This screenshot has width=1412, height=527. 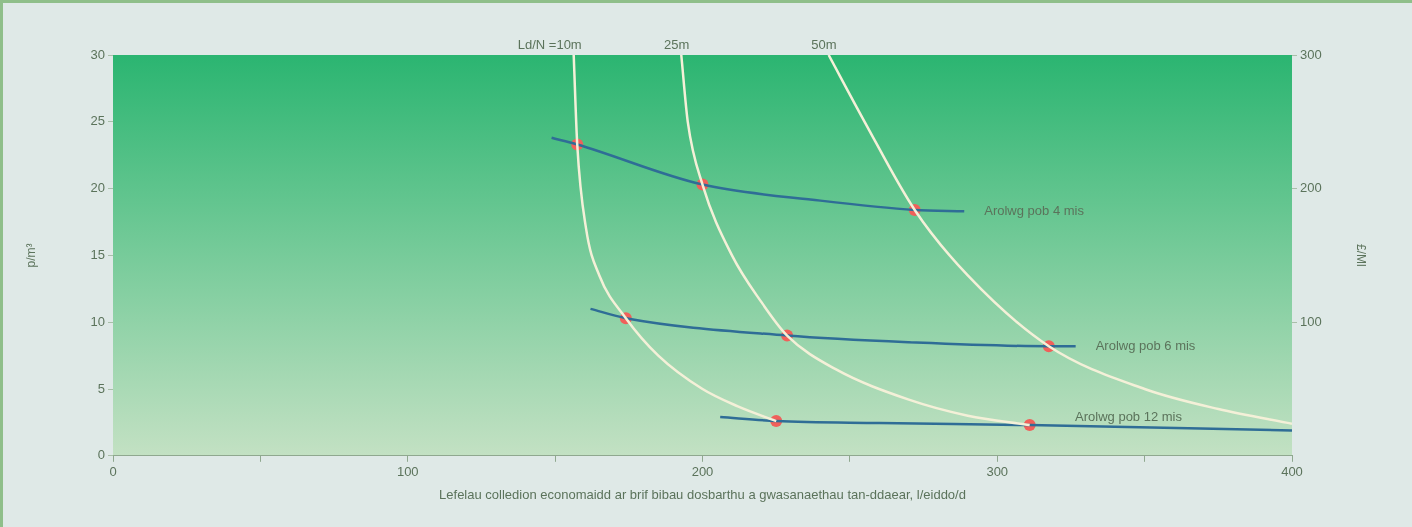 What do you see at coordinates (97, 121) in the screenshot?
I see `y-tick-label: 25` at bounding box center [97, 121].